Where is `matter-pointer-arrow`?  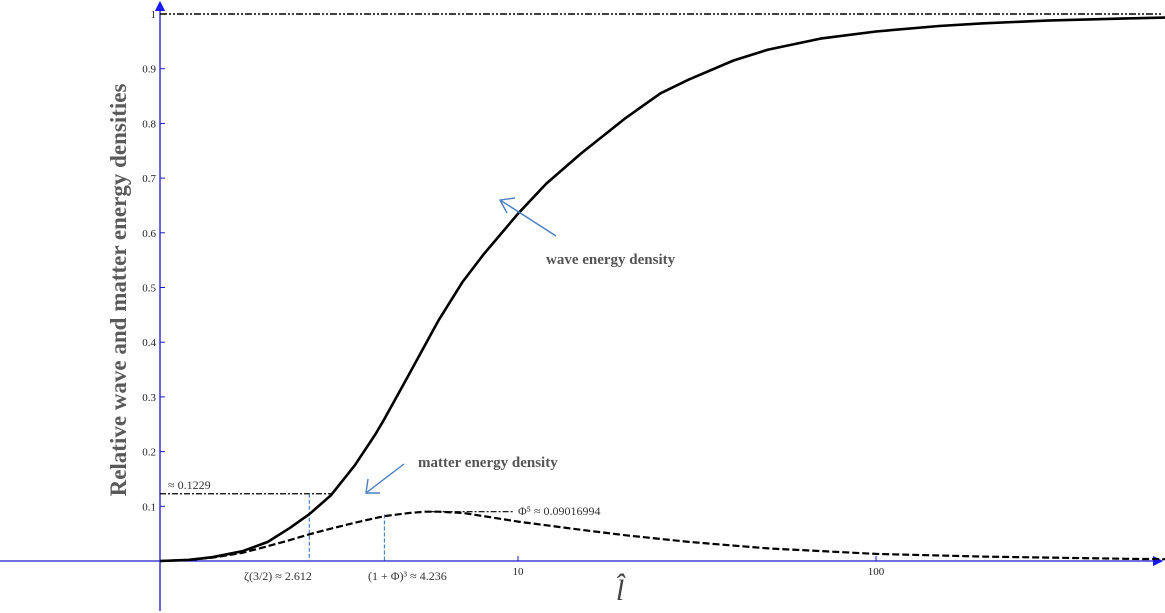
matter-pointer-arrow is located at coordinates (385, 478).